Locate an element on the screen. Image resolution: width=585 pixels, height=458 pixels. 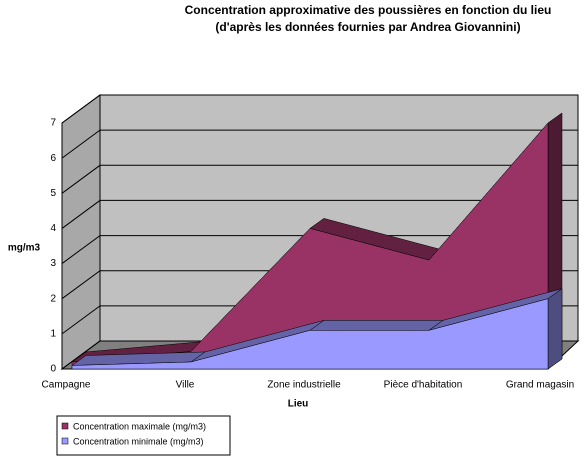
legend-label: Concentration minimale (mg/m3) is located at coordinates (138, 441).